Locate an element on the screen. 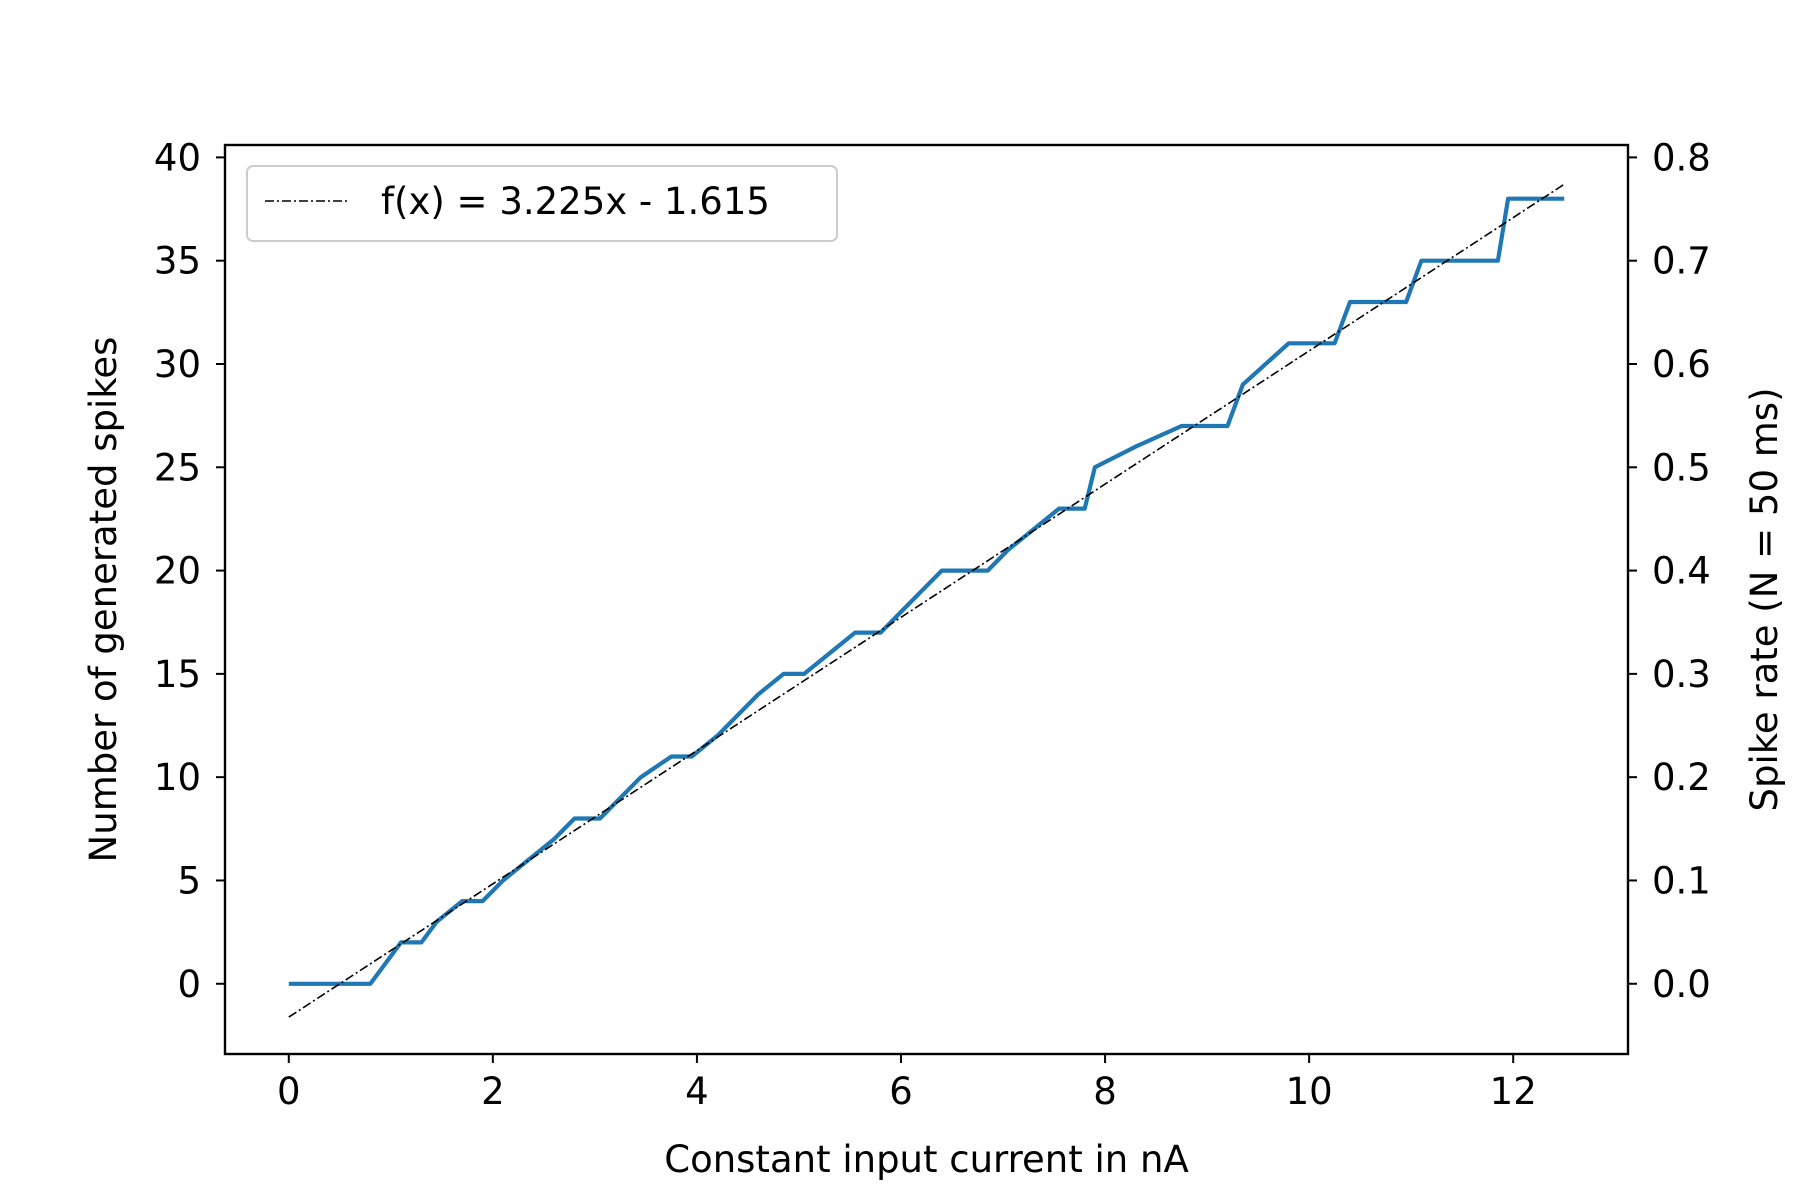 The width and height of the screenshot is (1802, 1201). y-tick-label: 25 is located at coordinates (177, 467).